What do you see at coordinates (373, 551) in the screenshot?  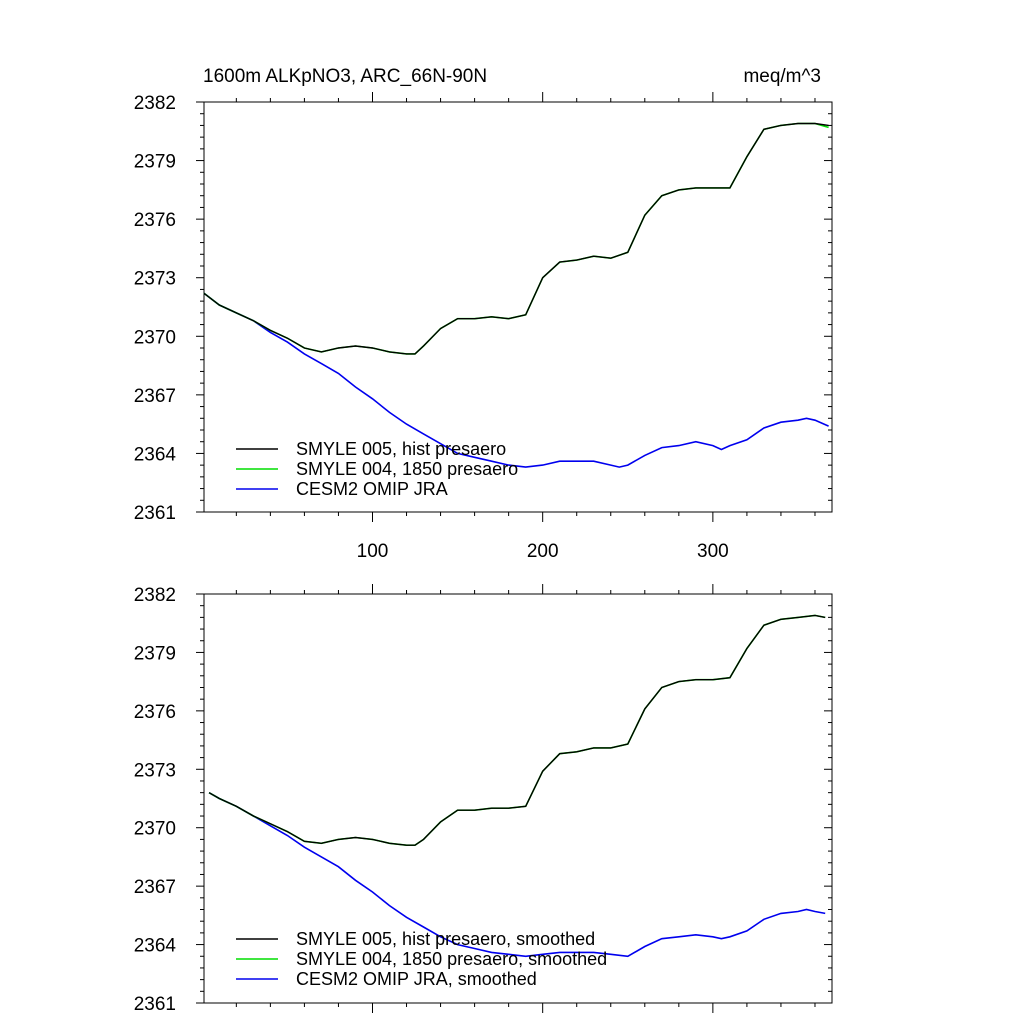 I see `x-tick-label: 100` at bounding box center [373, 551].